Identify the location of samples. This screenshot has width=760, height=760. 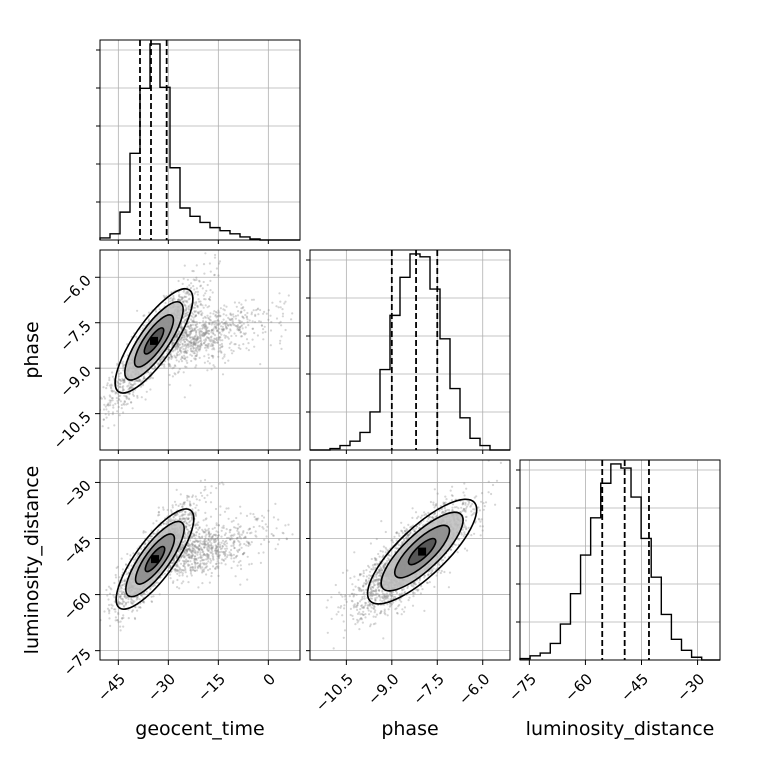
(413, 555).